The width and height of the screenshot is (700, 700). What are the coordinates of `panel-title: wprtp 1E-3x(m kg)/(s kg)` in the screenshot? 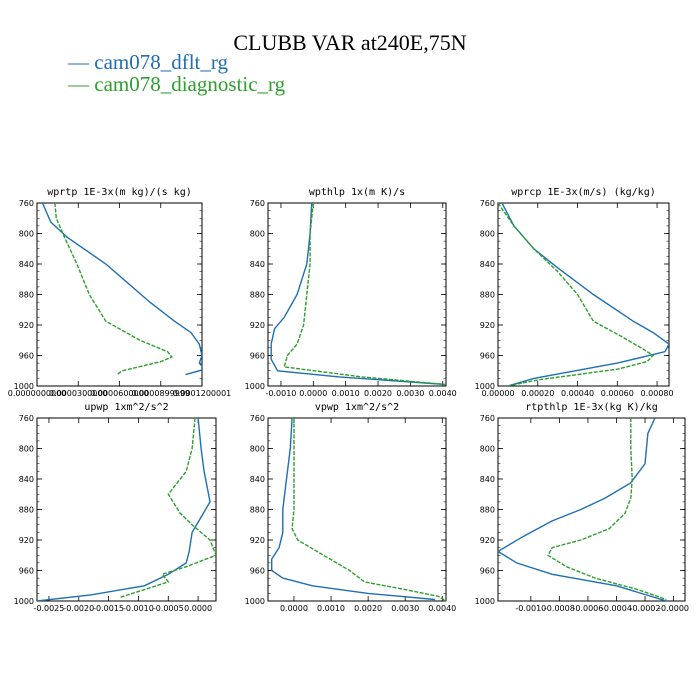 It's located at (119, 192).